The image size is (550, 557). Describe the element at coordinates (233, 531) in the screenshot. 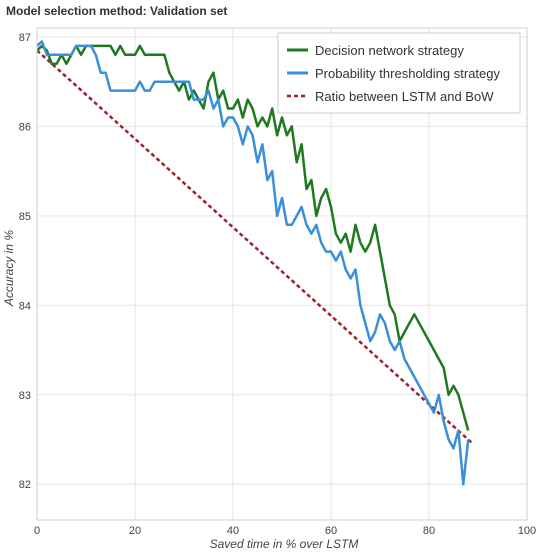

I see `x-tick-label: 40` at that location.